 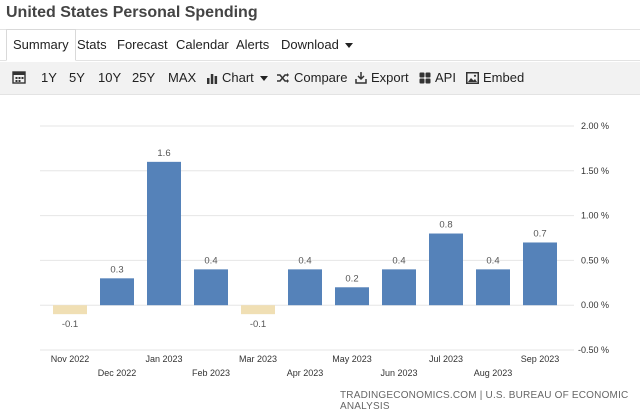 I want to click on bar-chart-icon, so click(x=212, y=79).